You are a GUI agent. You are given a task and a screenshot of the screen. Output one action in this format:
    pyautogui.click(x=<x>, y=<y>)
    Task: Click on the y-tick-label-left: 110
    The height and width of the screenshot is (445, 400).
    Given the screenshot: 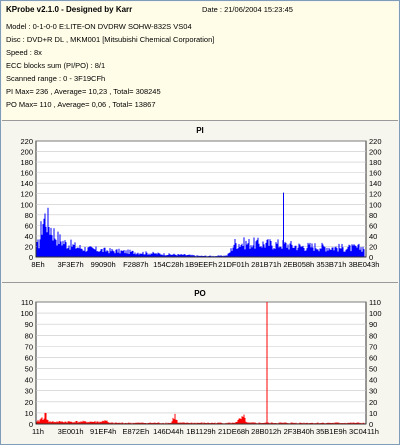 What is the action you would take?
    pyautogui.click(x=27, y=302)
    